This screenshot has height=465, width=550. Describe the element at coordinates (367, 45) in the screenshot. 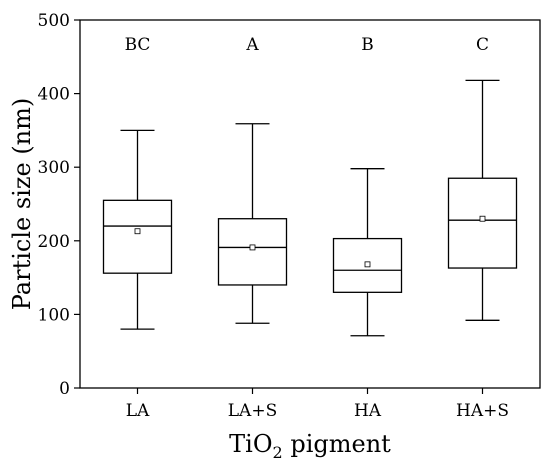

I see `group-letter: B` at that location.